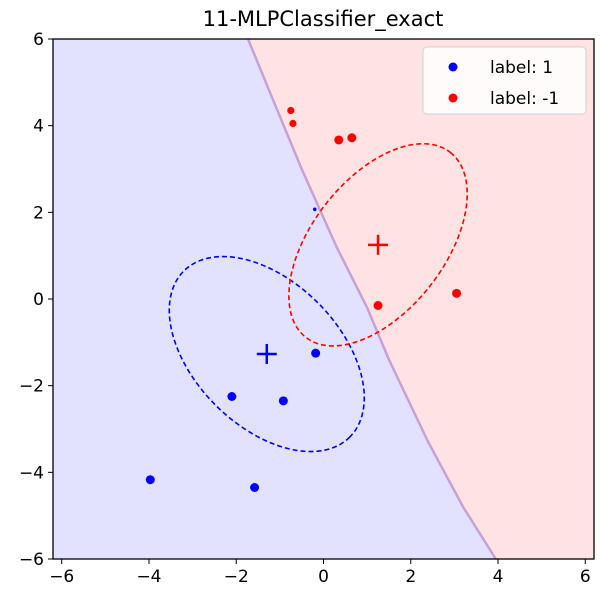 The image size is (600, 604). I want to click on y-tick-label-0: −6, so click(31, 560).